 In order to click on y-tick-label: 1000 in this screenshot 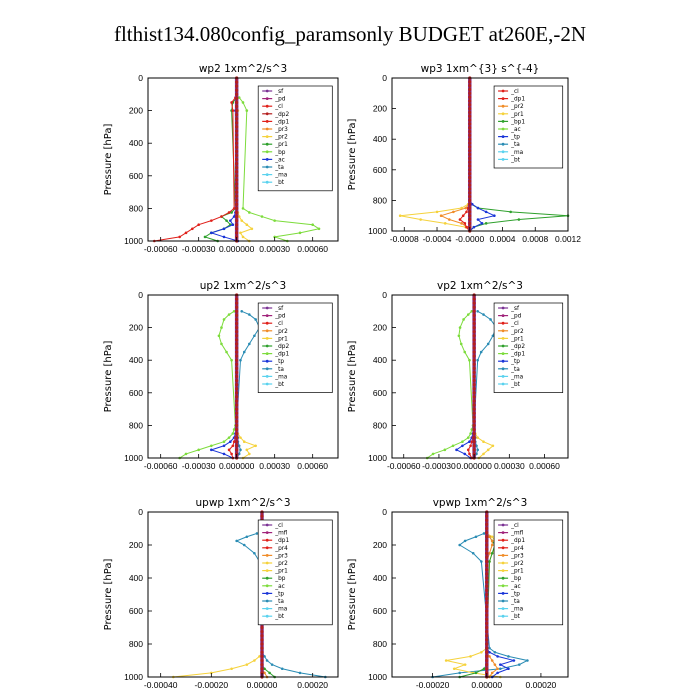, I will do `click(133, 241)`.